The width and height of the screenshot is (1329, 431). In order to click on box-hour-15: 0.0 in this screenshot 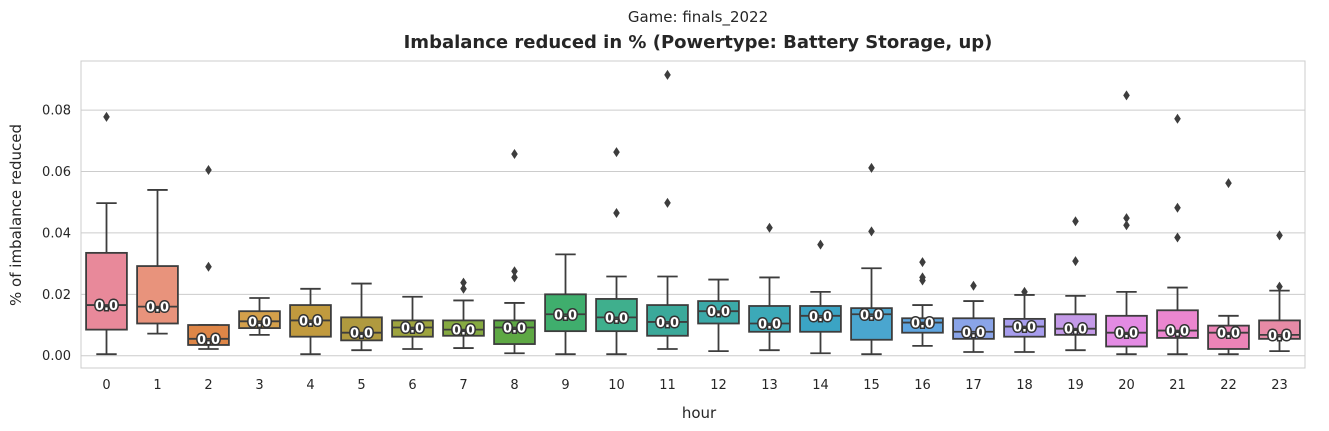, I will do `click(871, 259)`.